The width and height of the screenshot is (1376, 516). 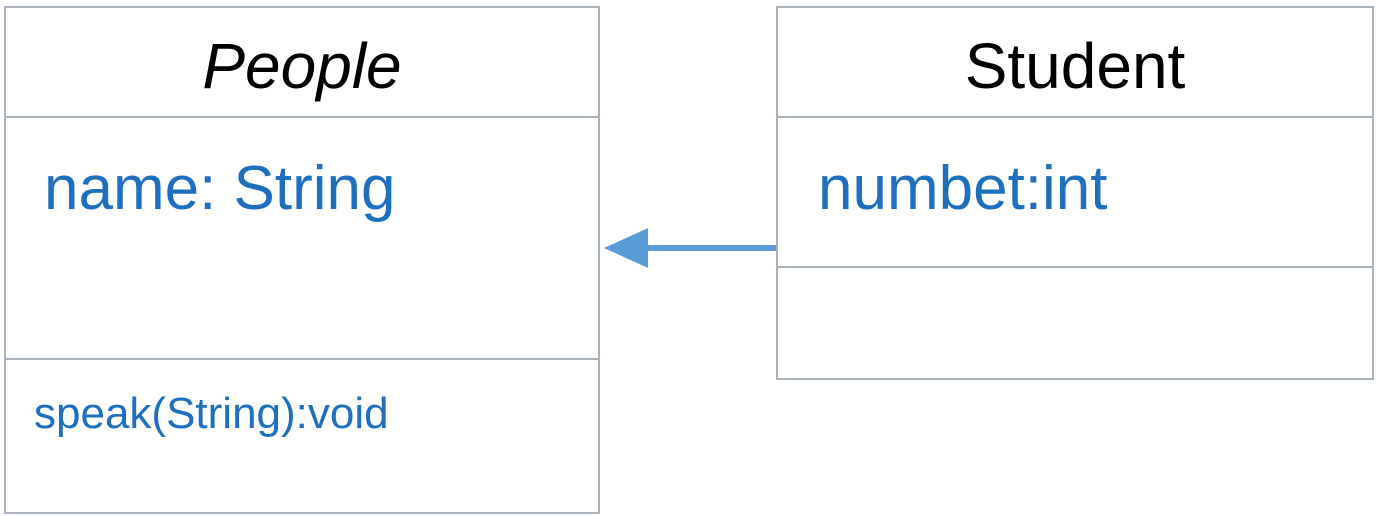 What do you see at coordinates (1075, 117) in the screenshot?
I see `student-name-divider` at bounding box center [1075, 117].